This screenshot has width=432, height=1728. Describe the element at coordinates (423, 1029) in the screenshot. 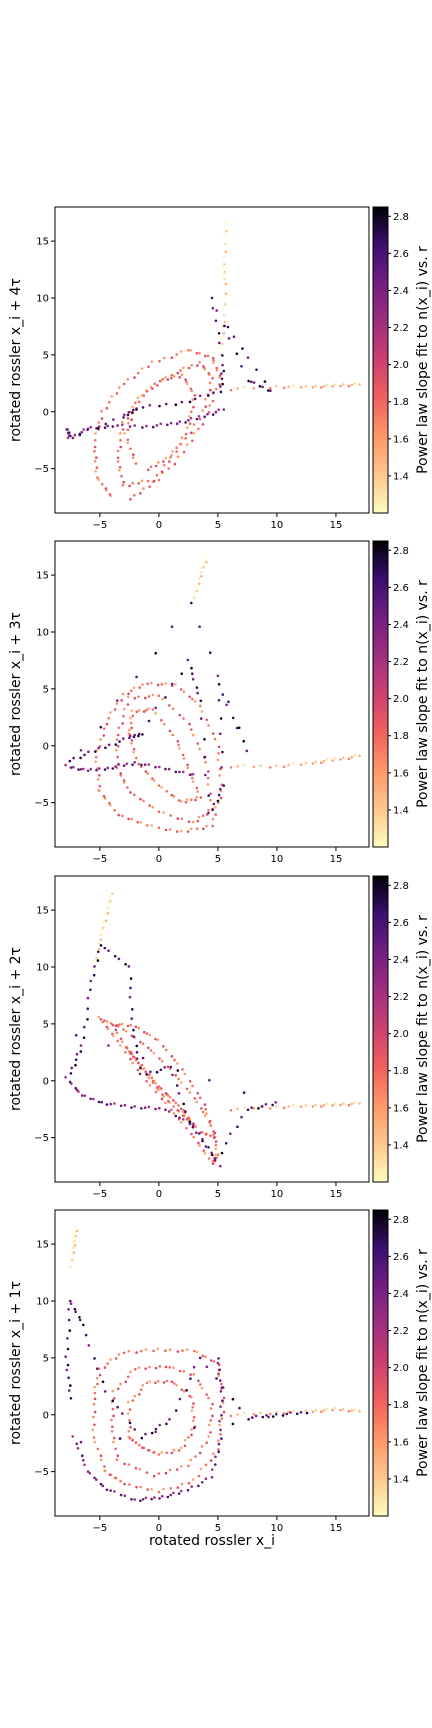

I see `colorbar-label-3: Power law slope fit to n(x_i) vs. r` at that location.